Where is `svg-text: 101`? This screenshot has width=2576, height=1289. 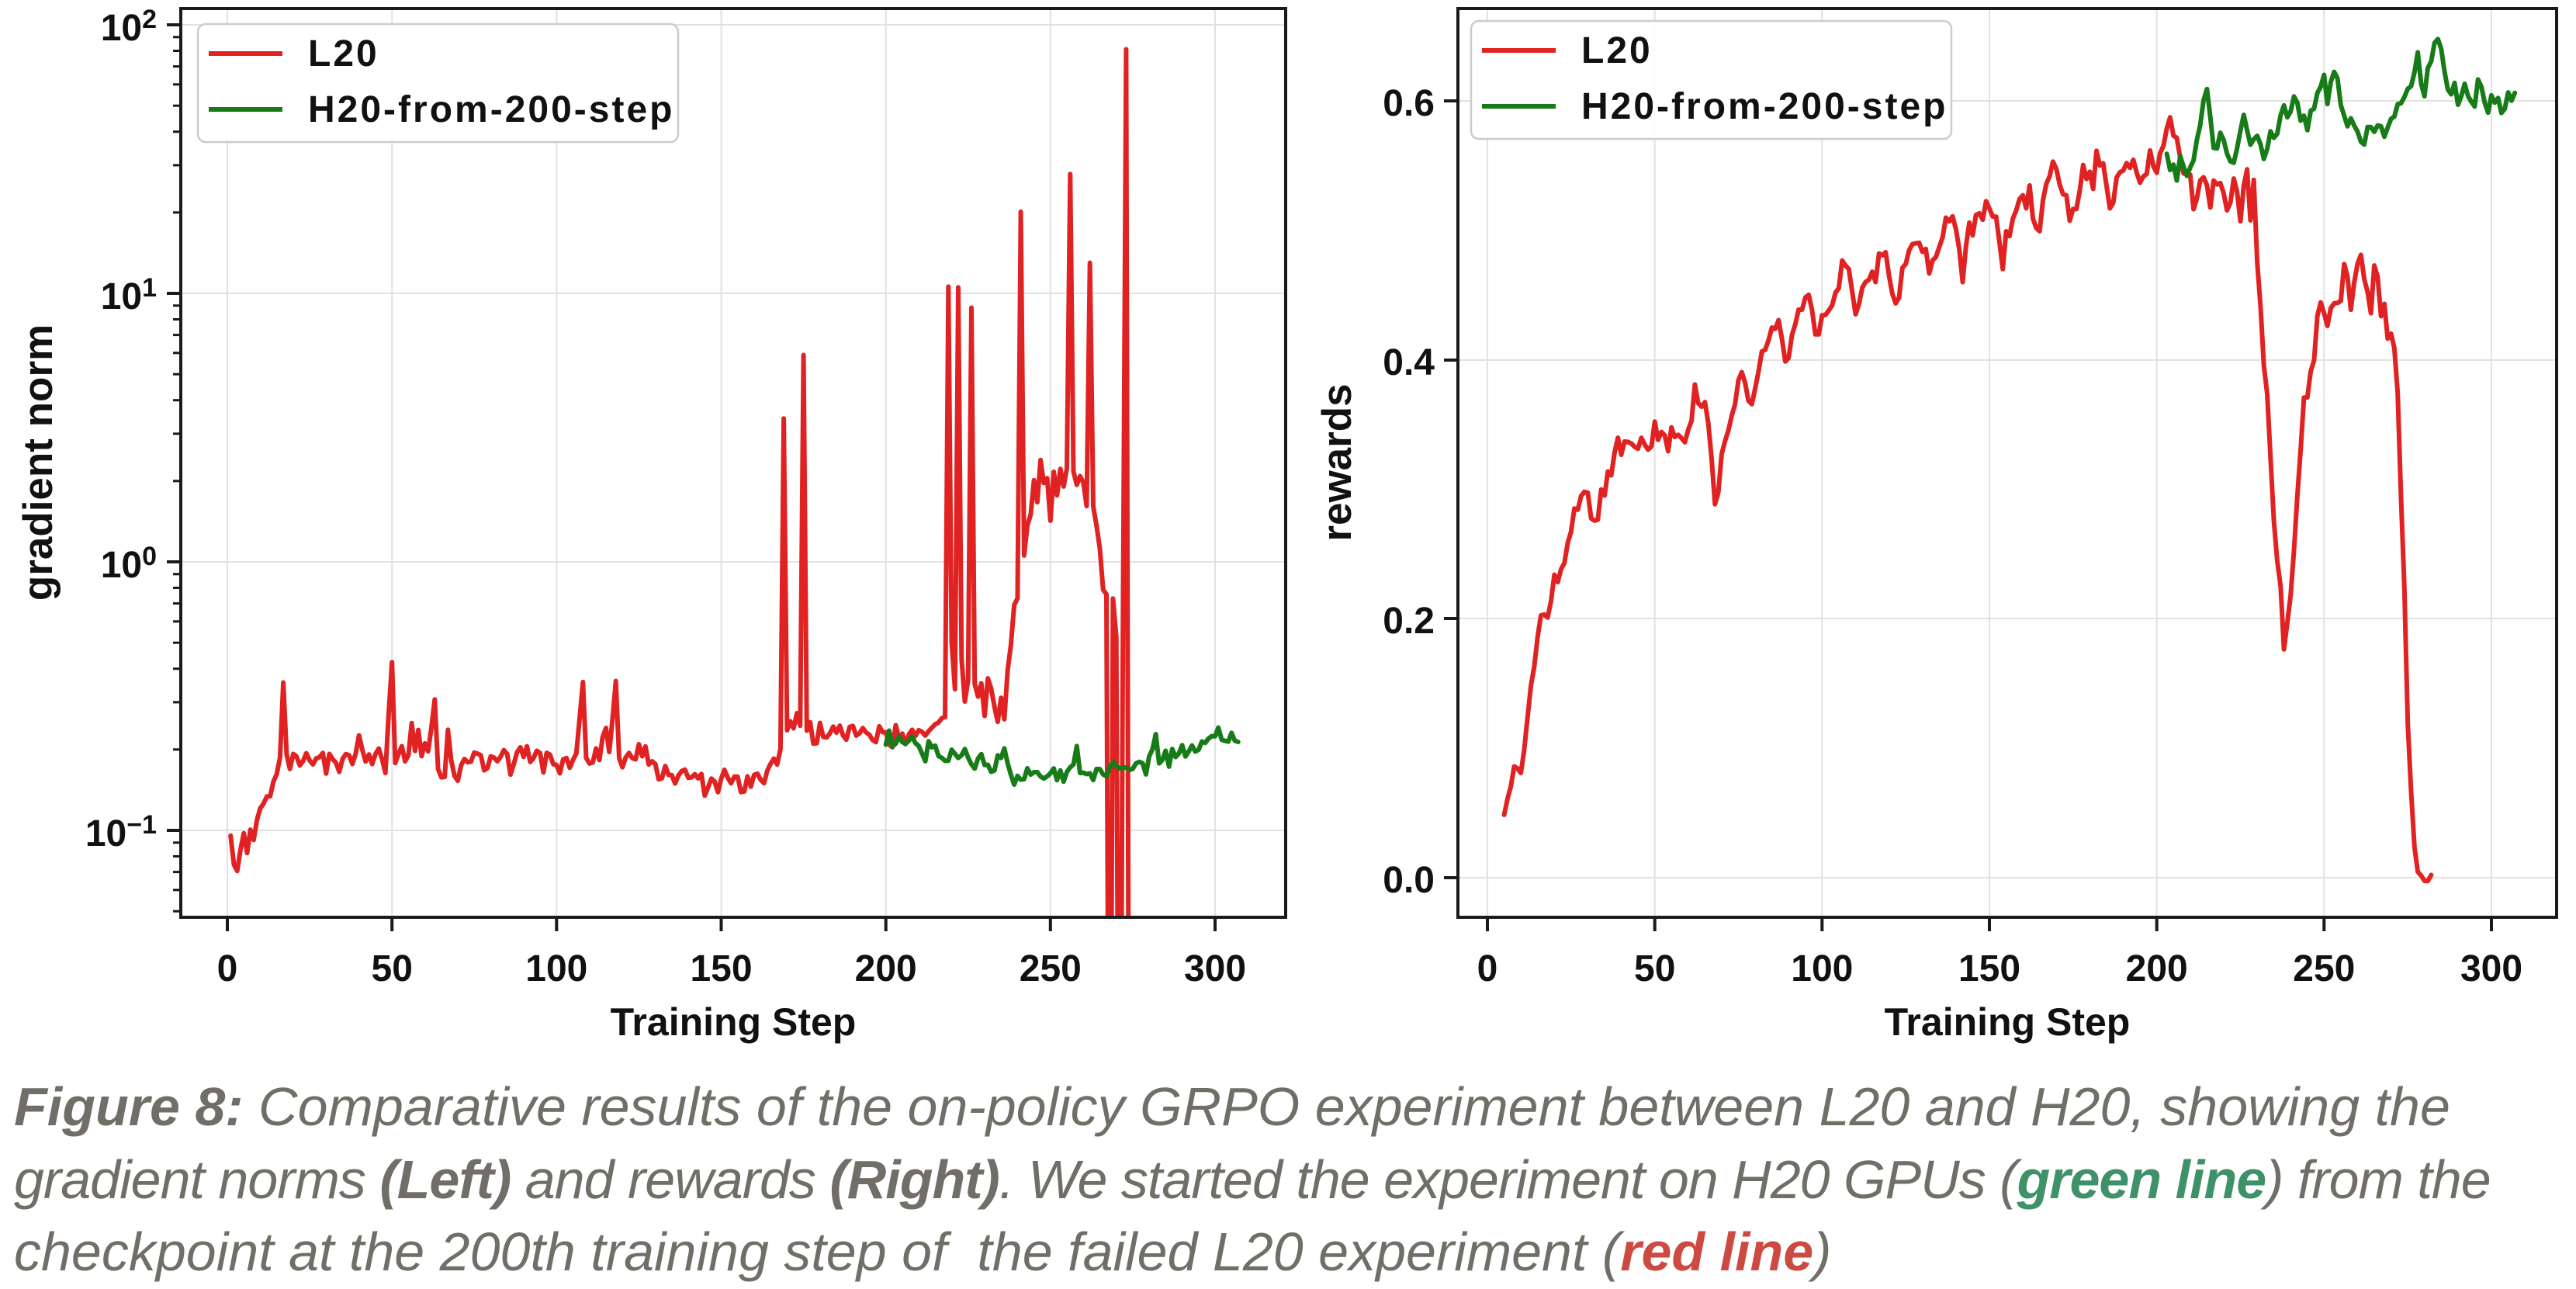 svg-text: 101 is located at coordinates (129, 295).